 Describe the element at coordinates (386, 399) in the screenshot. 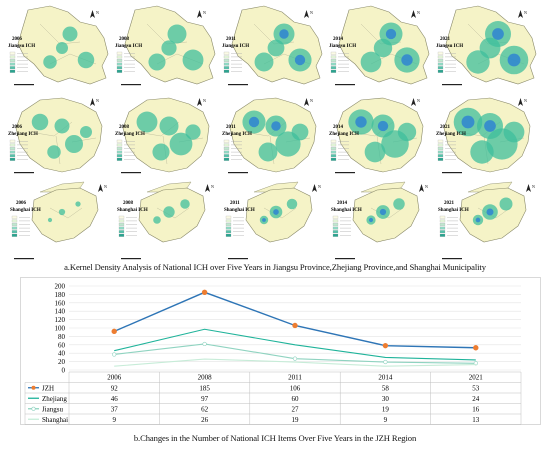

I see `data-label: 30` at that location.